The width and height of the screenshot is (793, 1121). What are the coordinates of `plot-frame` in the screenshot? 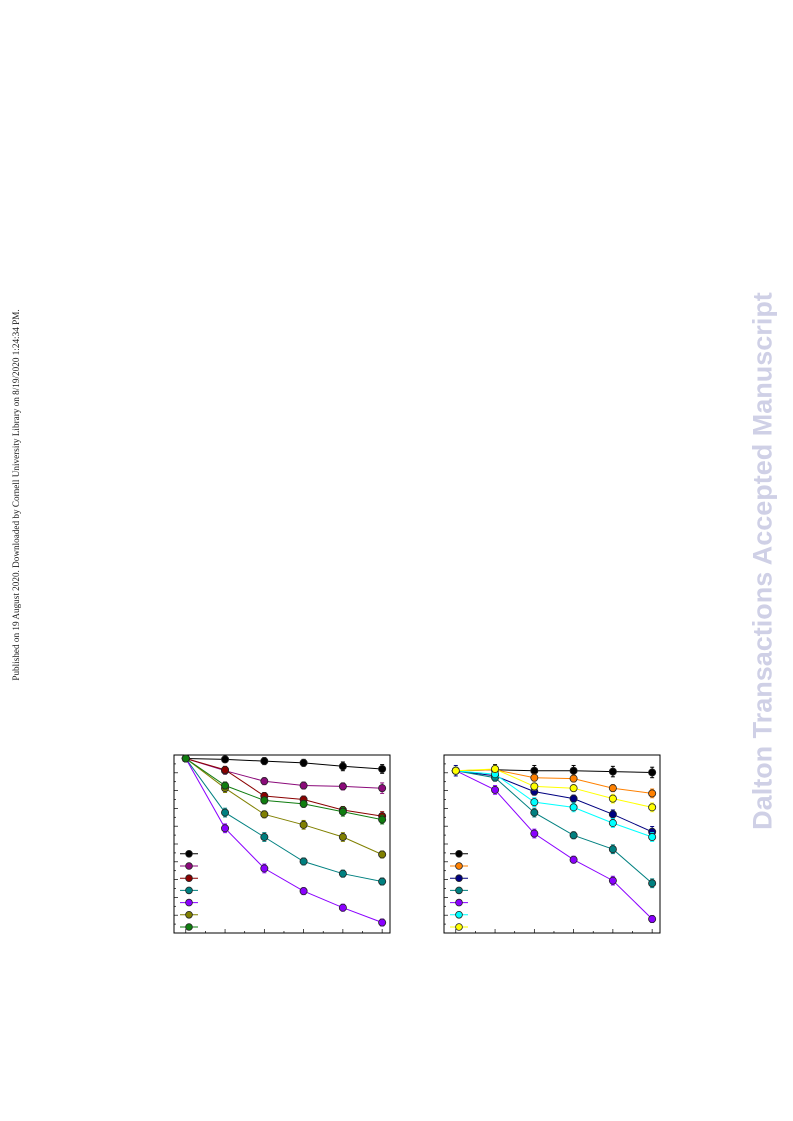 It's located at (552, 844).